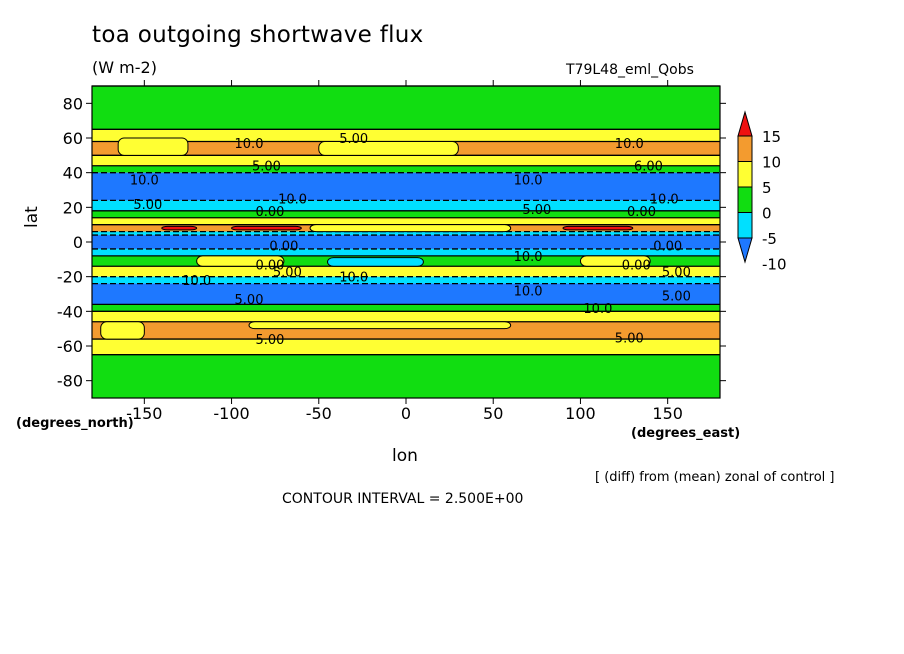 The image size is (904, 654). Describe the element at coordinates (686, 433) in the screenshot. I see `x-unit-label: (degrees_east)` at that location.